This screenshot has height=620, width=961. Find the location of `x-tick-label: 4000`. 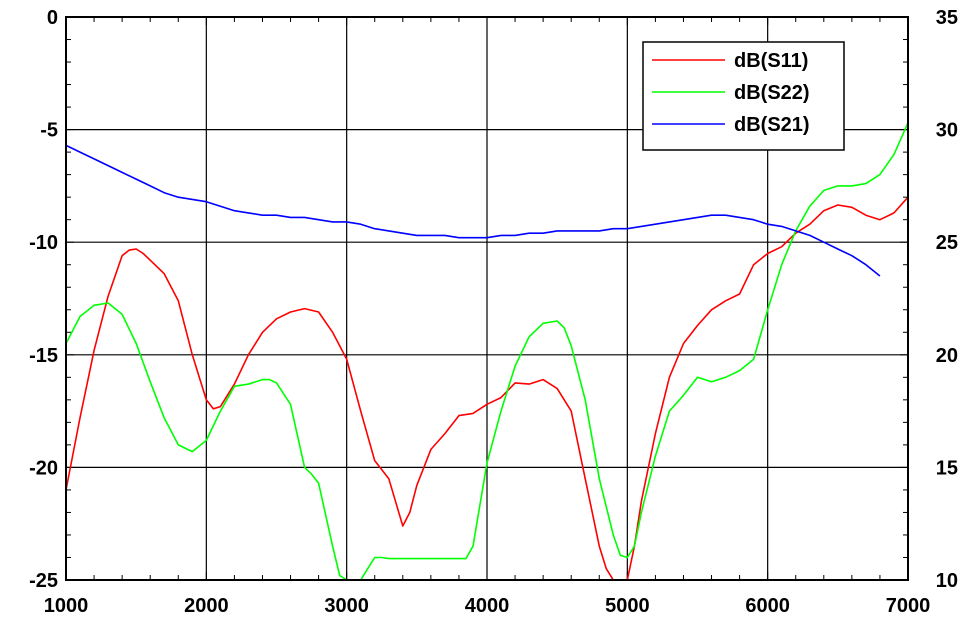

x-tick-label: 4000 is located at coordinates (487, 606).